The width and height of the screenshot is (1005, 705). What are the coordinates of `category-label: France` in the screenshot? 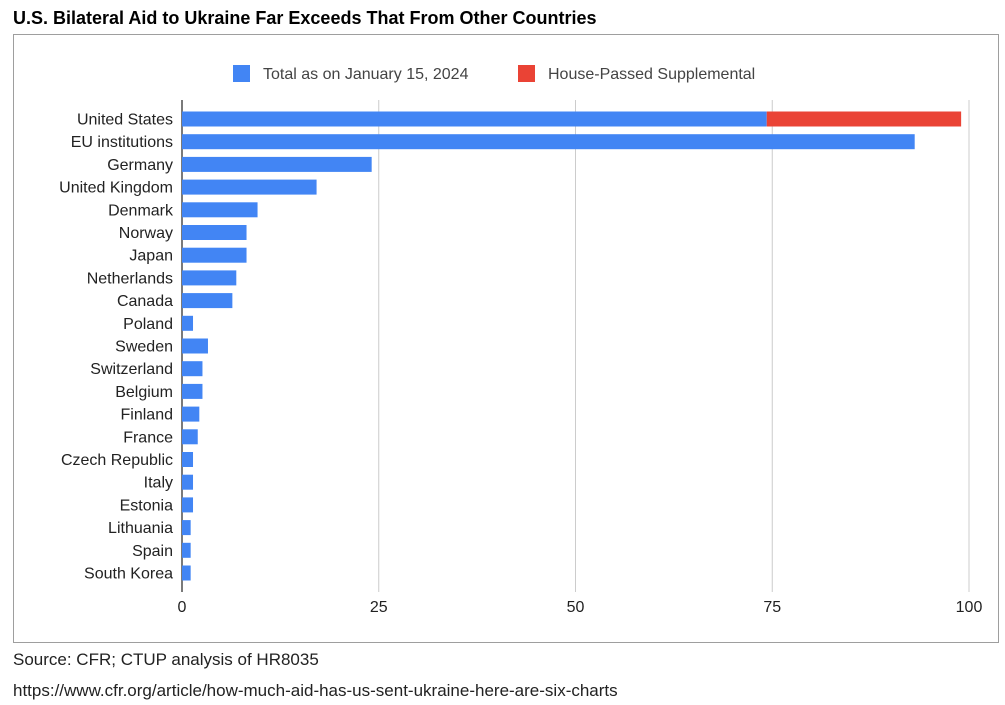 It's located at (148, 437).